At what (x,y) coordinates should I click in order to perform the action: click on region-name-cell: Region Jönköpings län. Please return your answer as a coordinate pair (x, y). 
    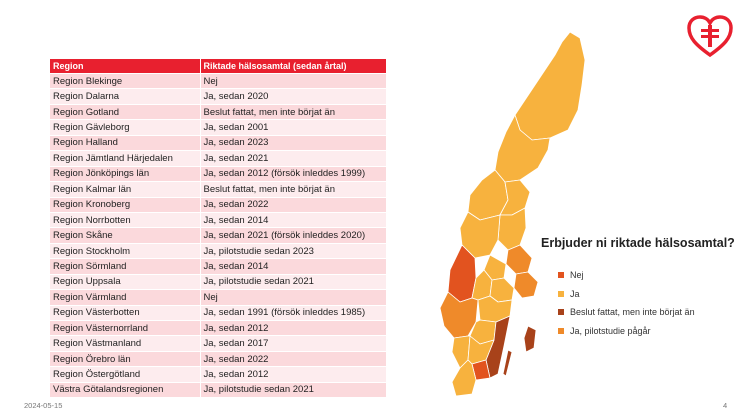
    Looking at the image, I should click on (125, 174).